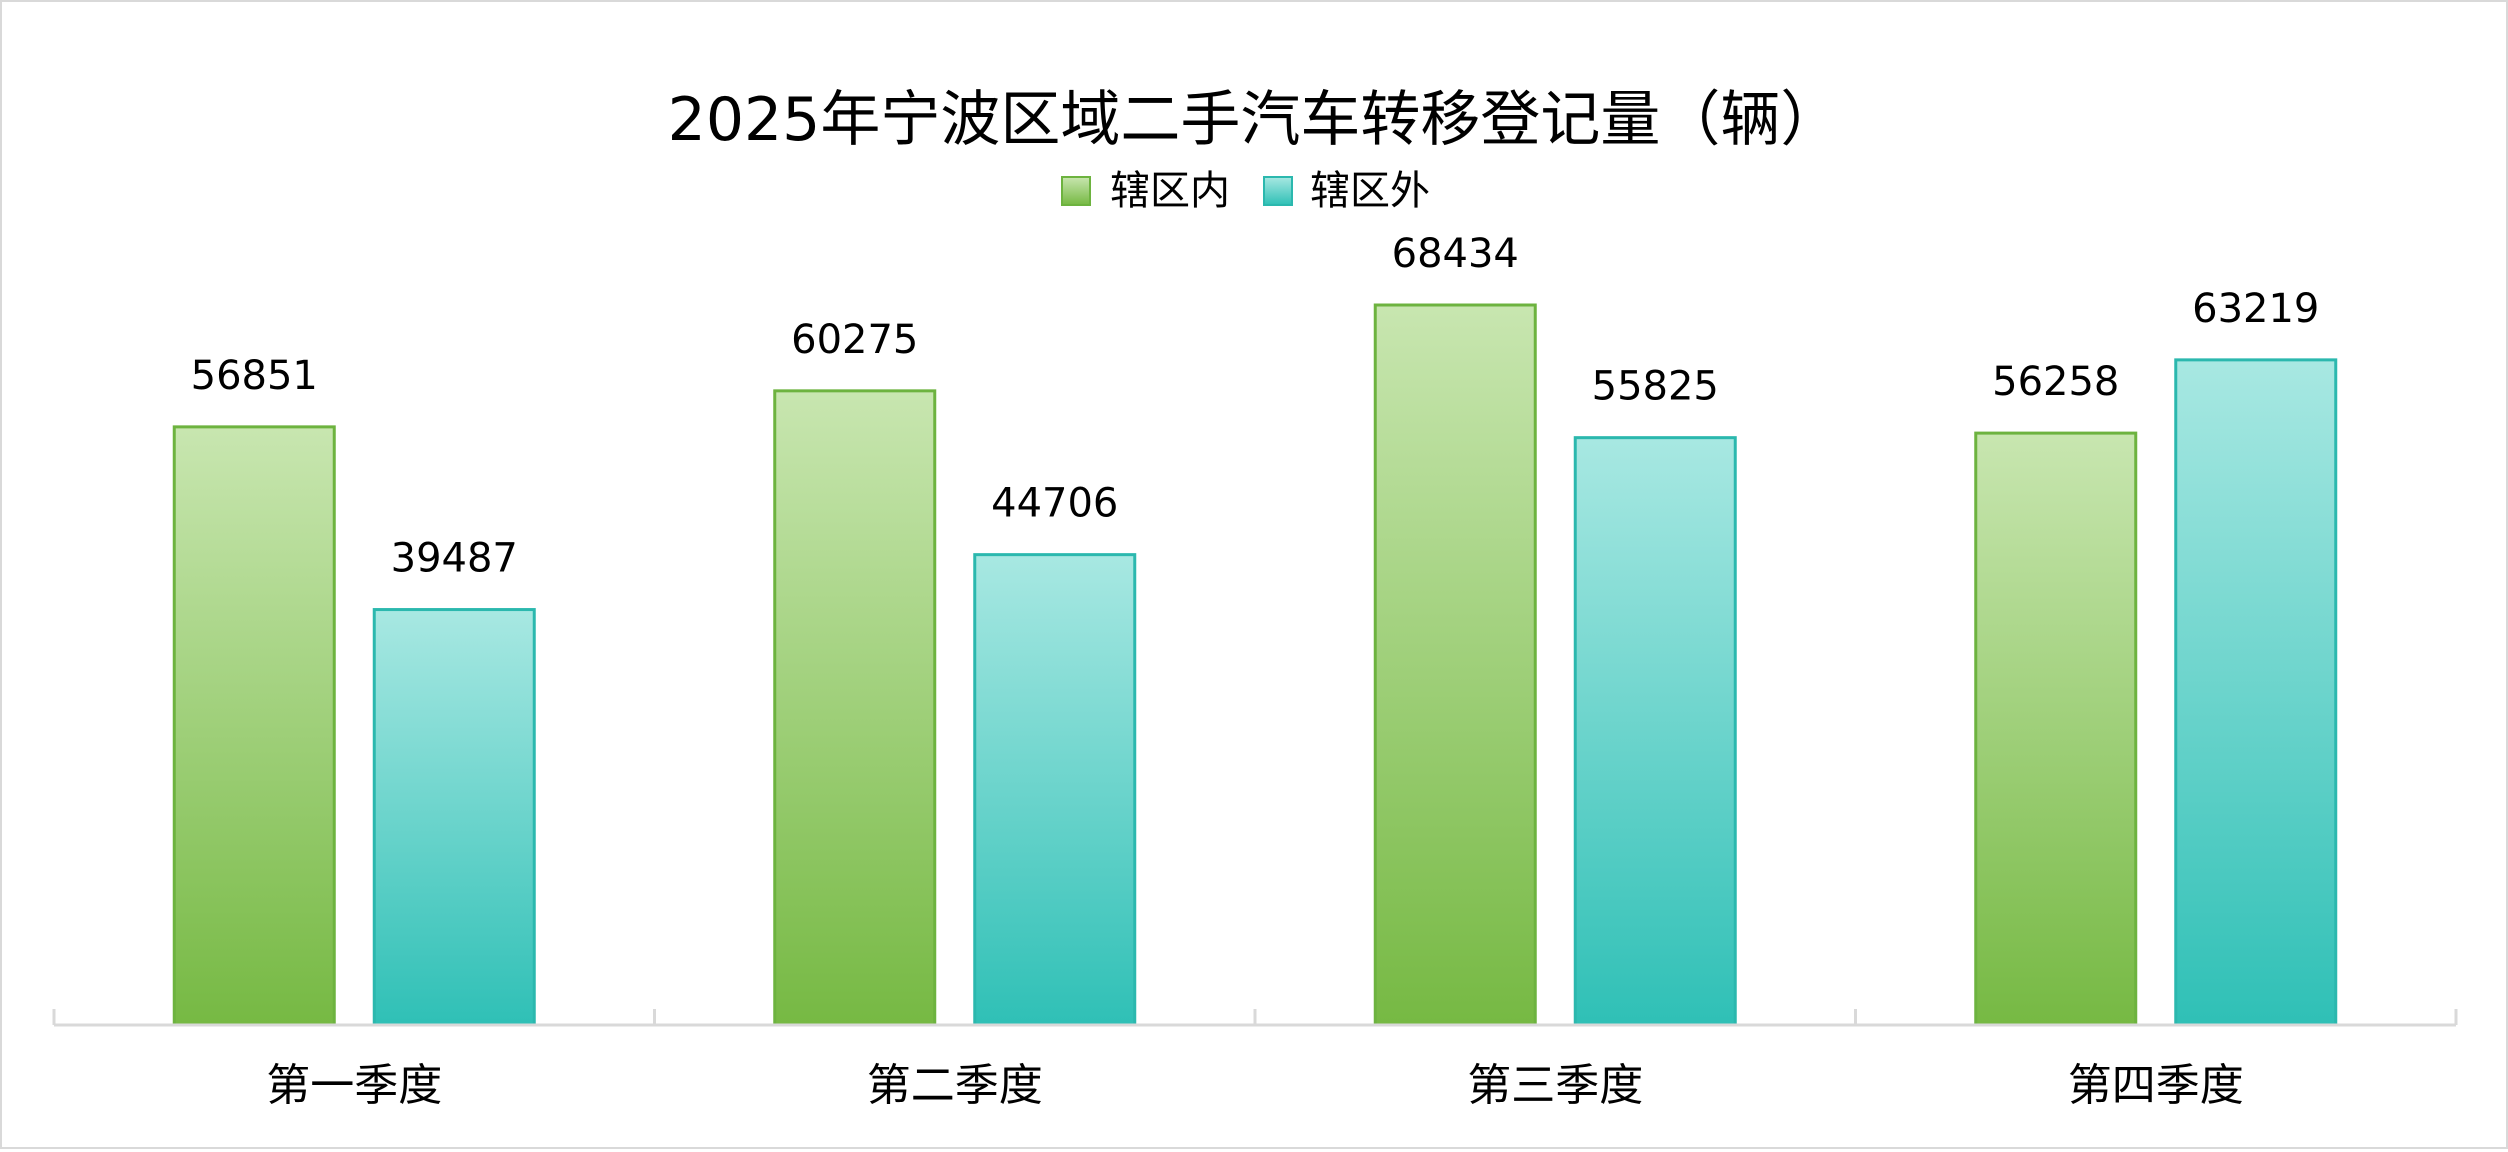 This screenshot has width=2508, height=1152. I want to click on bar-value-label-0-2: 68434, so click(1455, 254).